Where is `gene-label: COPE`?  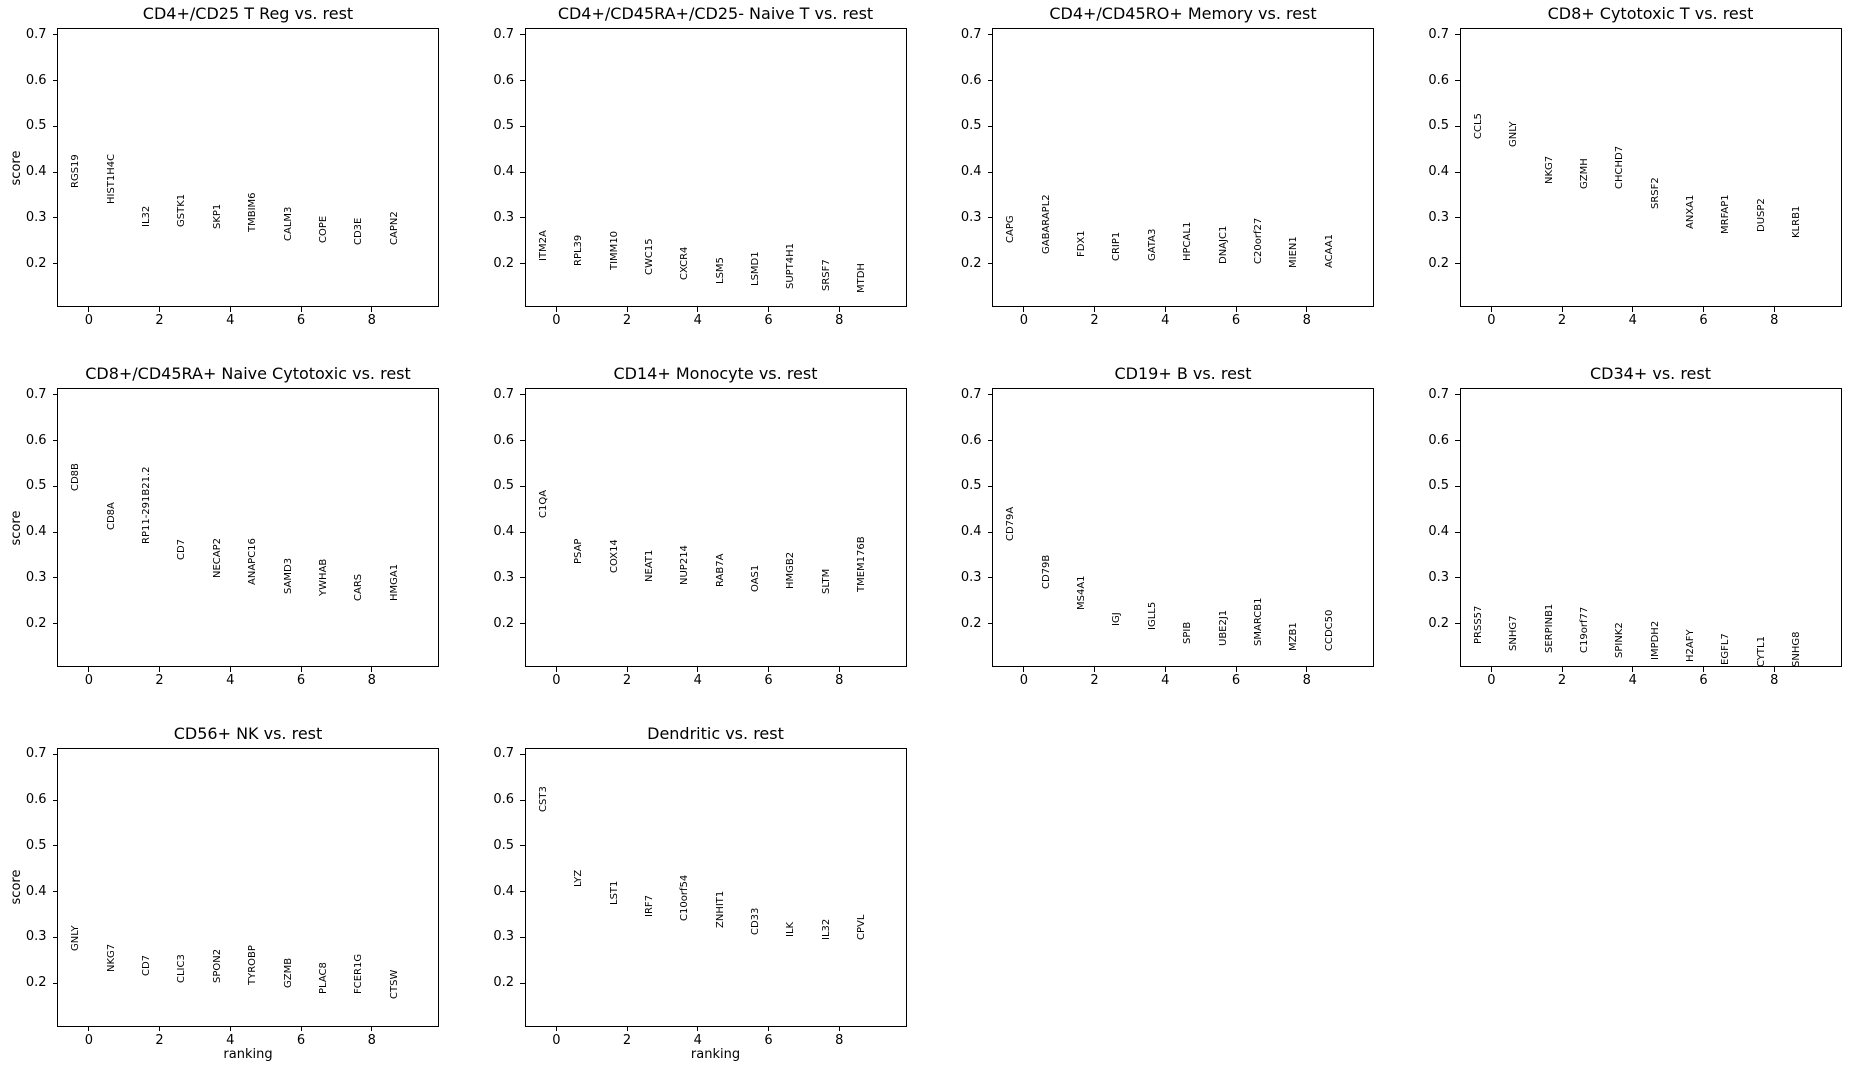
gene-label: COPE is located at coordinates (323, 229).